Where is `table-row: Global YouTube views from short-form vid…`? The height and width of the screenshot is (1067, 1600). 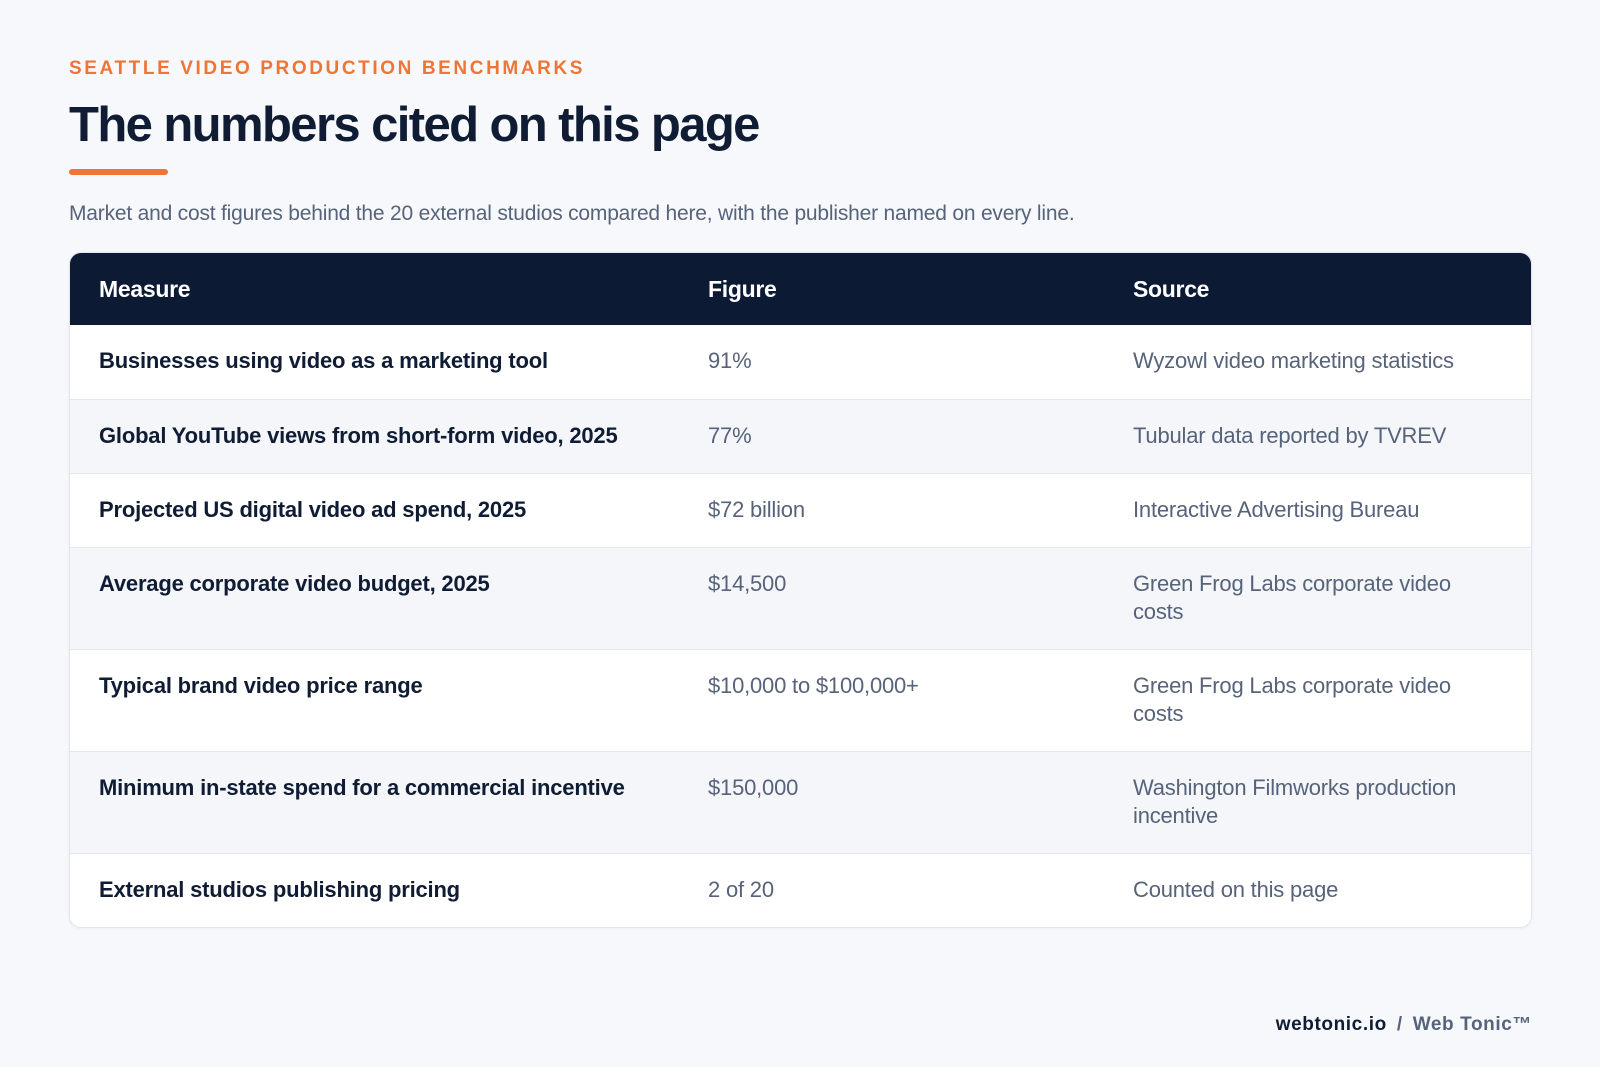 table-row: Global YouTube views from short-form vid… is located at coordinates (800, 436).